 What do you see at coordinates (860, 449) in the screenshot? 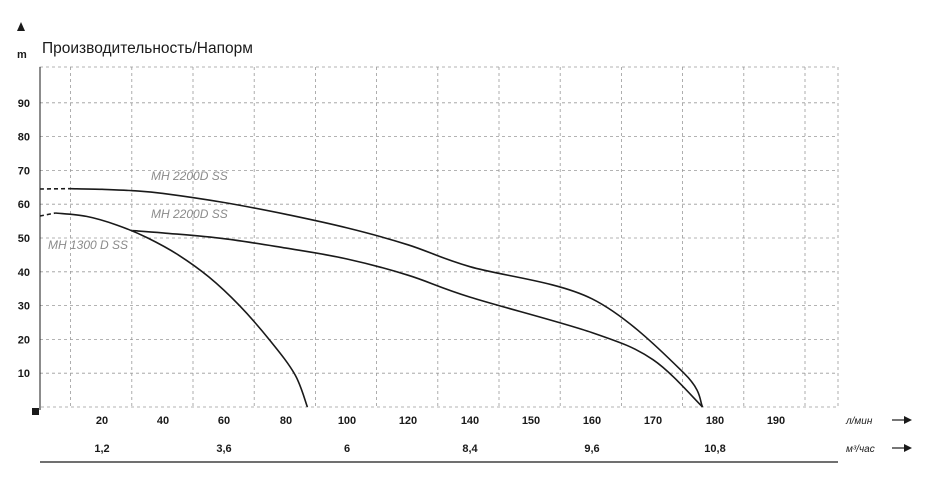
I see `x2-axis-unit-label: м³/час` at bounding box center [860, 449].